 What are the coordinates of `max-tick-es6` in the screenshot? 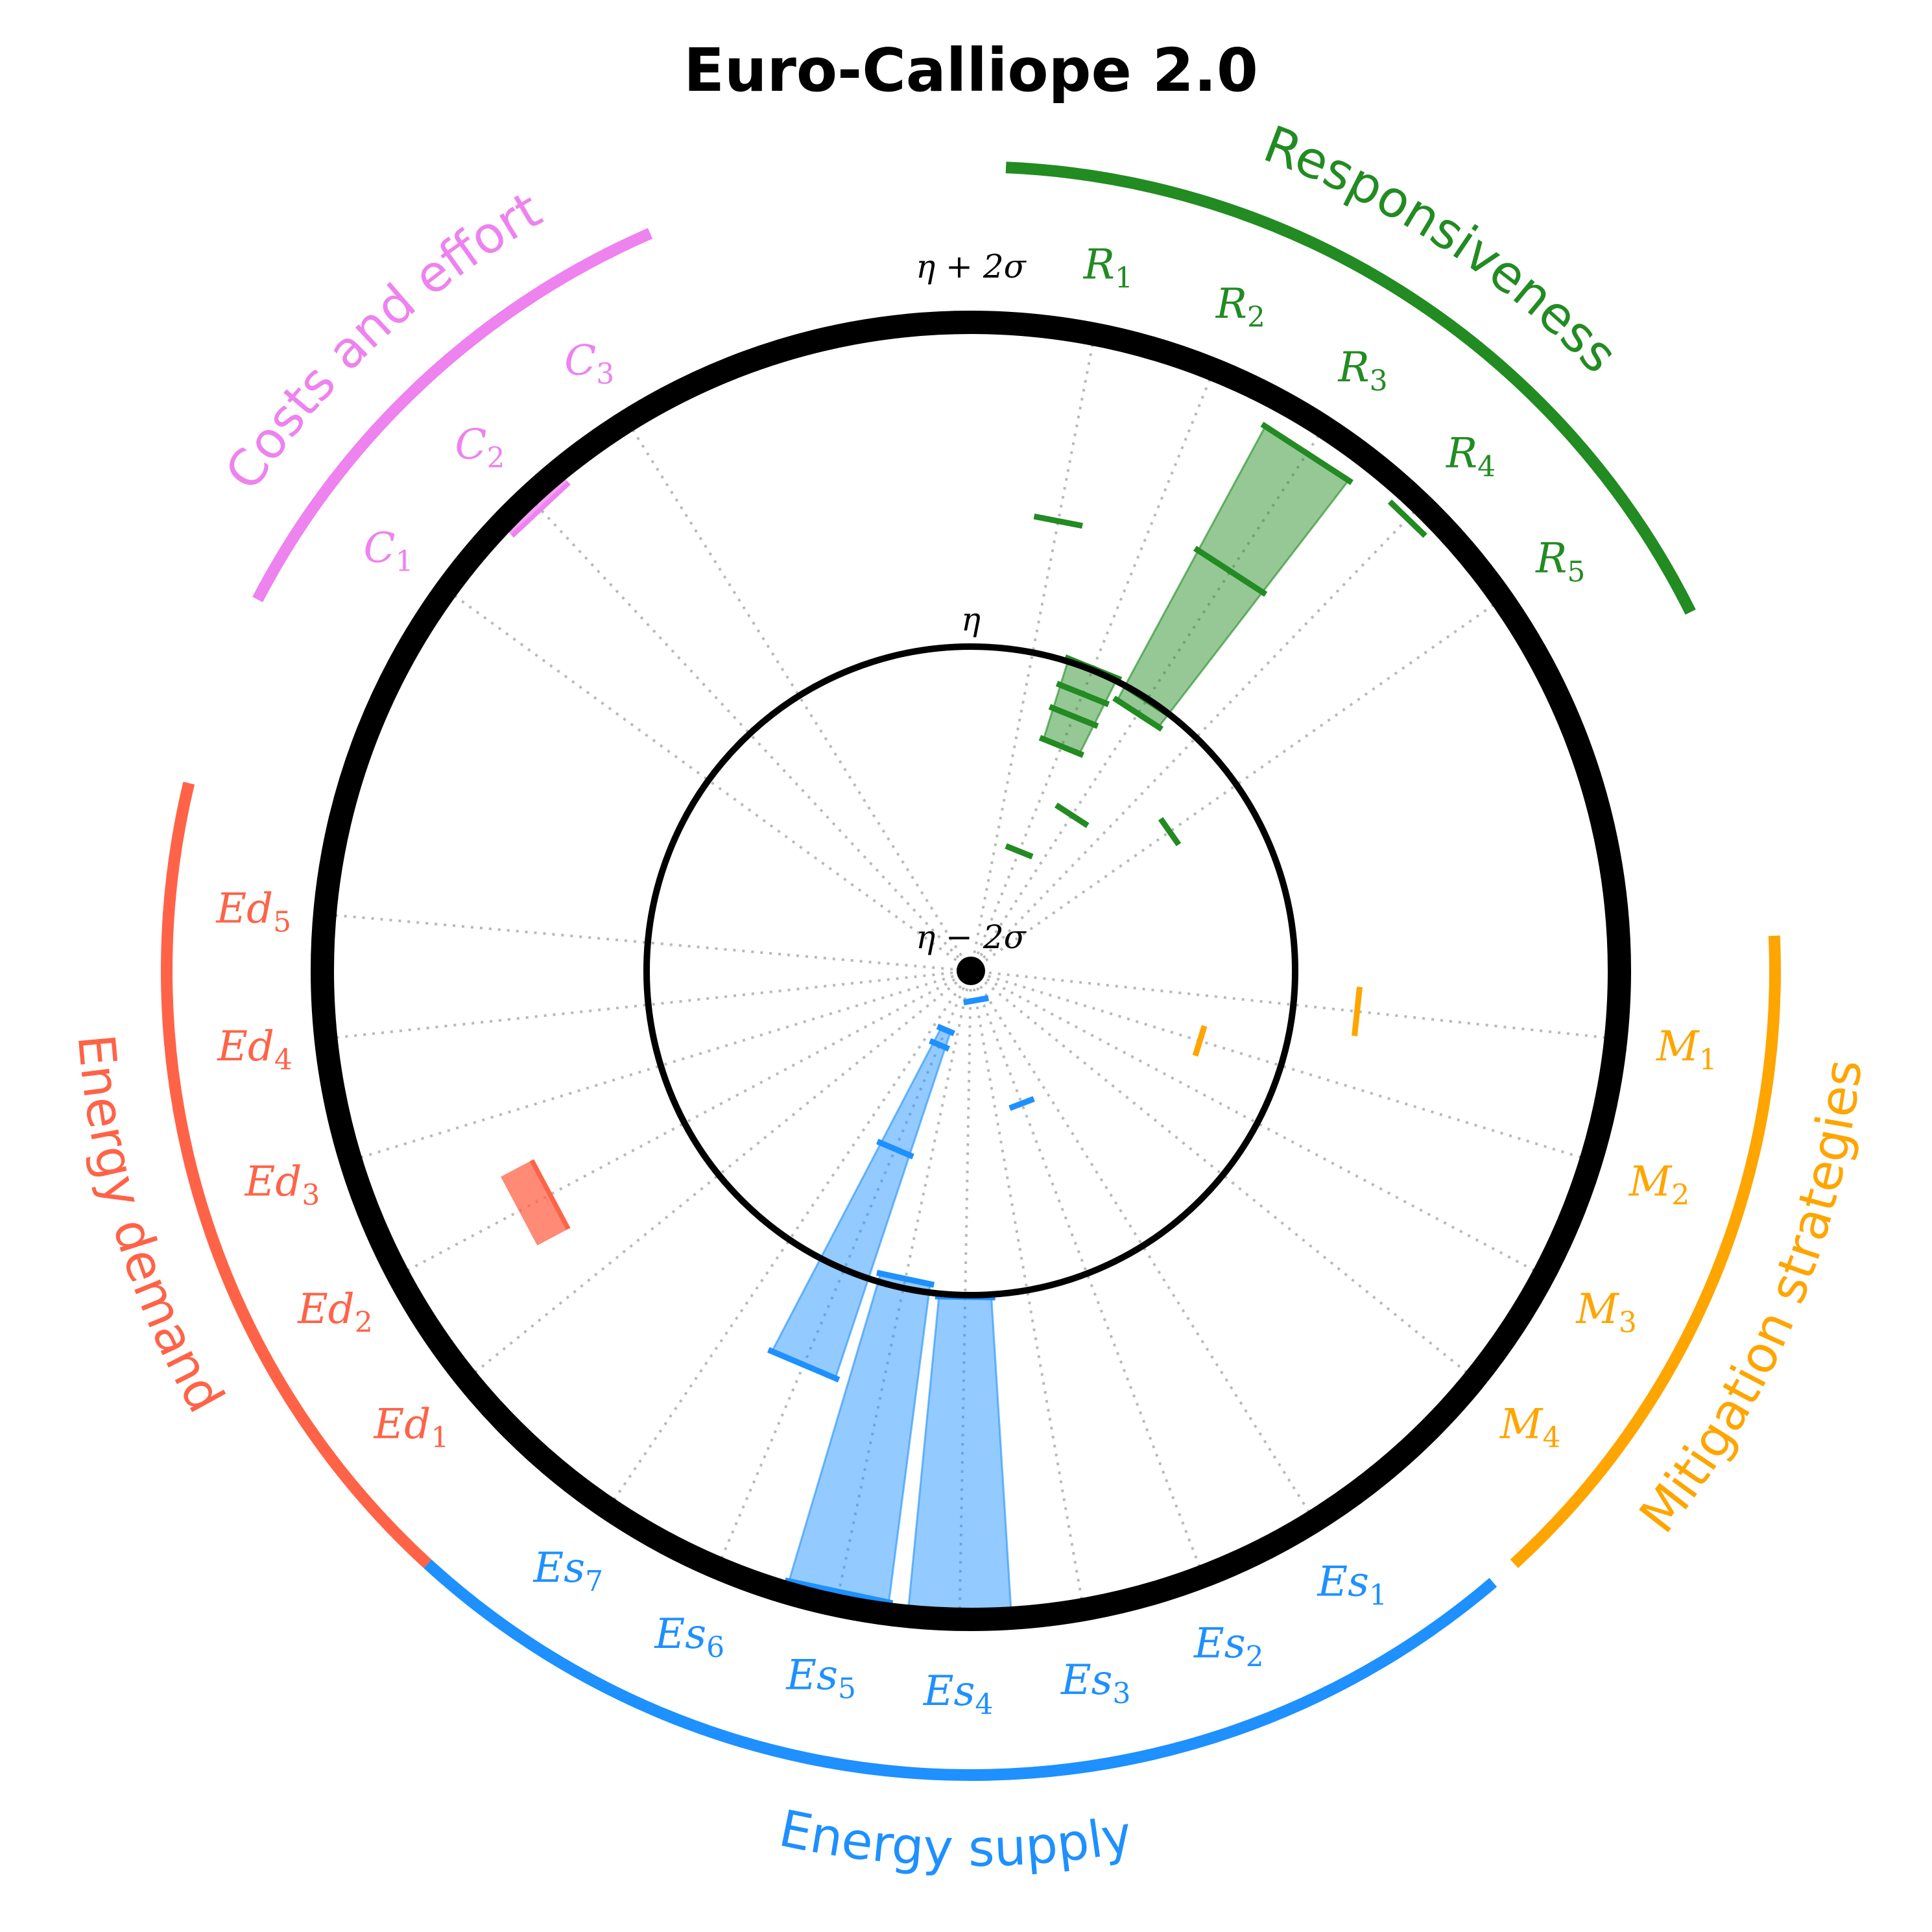 It's located at (804, 1365).